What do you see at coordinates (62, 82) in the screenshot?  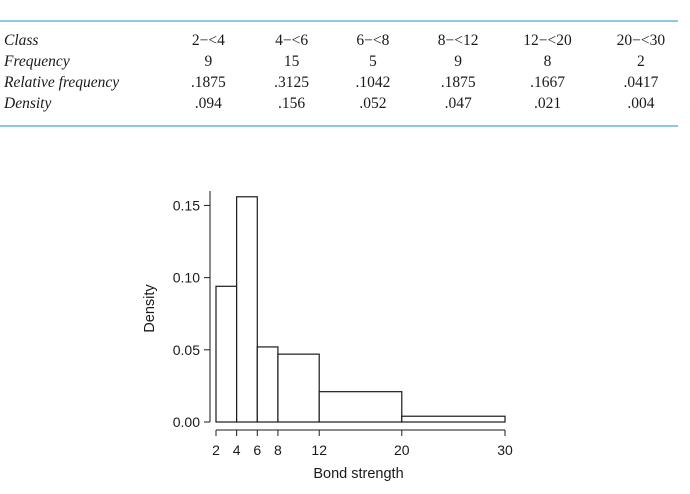 I see `row-label: Relative frequency` at bounding box center [62, 82].